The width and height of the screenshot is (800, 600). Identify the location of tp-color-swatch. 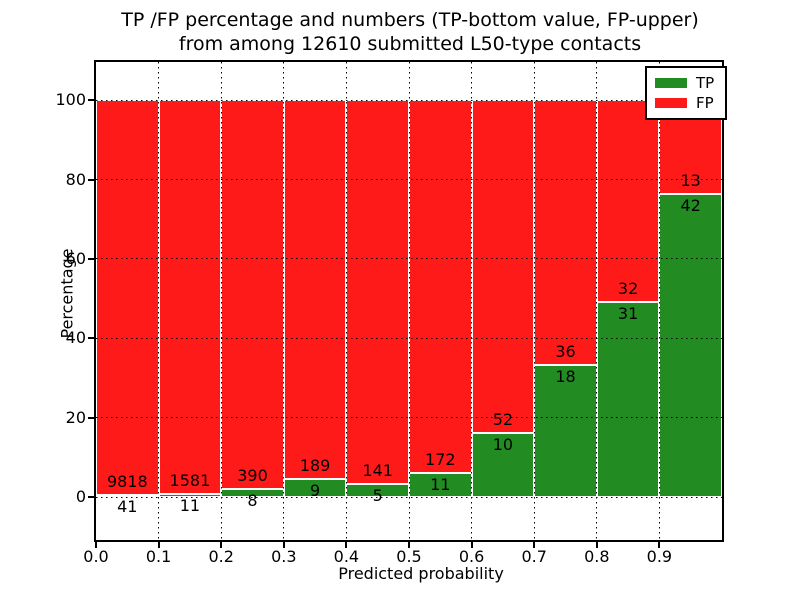
(671, 83).